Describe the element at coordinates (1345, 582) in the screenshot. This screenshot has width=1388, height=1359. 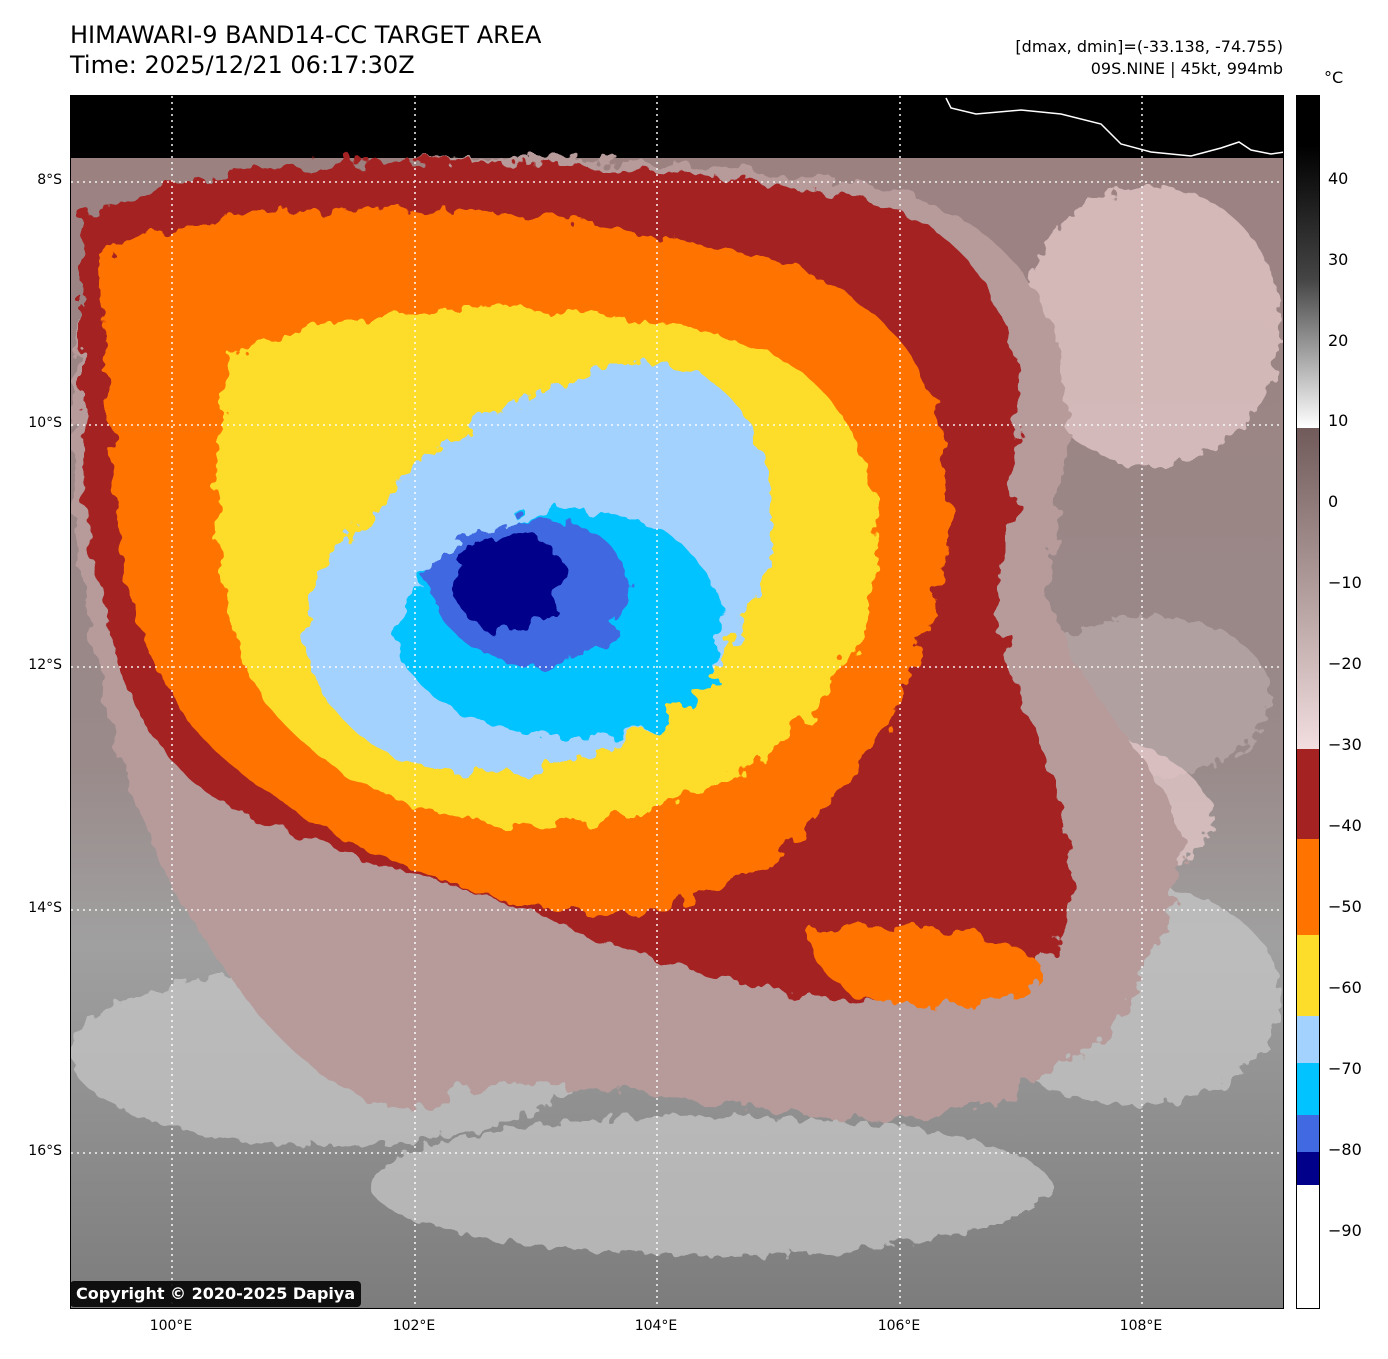
I see `colorbar-tick-minus-10: −10` at that location.